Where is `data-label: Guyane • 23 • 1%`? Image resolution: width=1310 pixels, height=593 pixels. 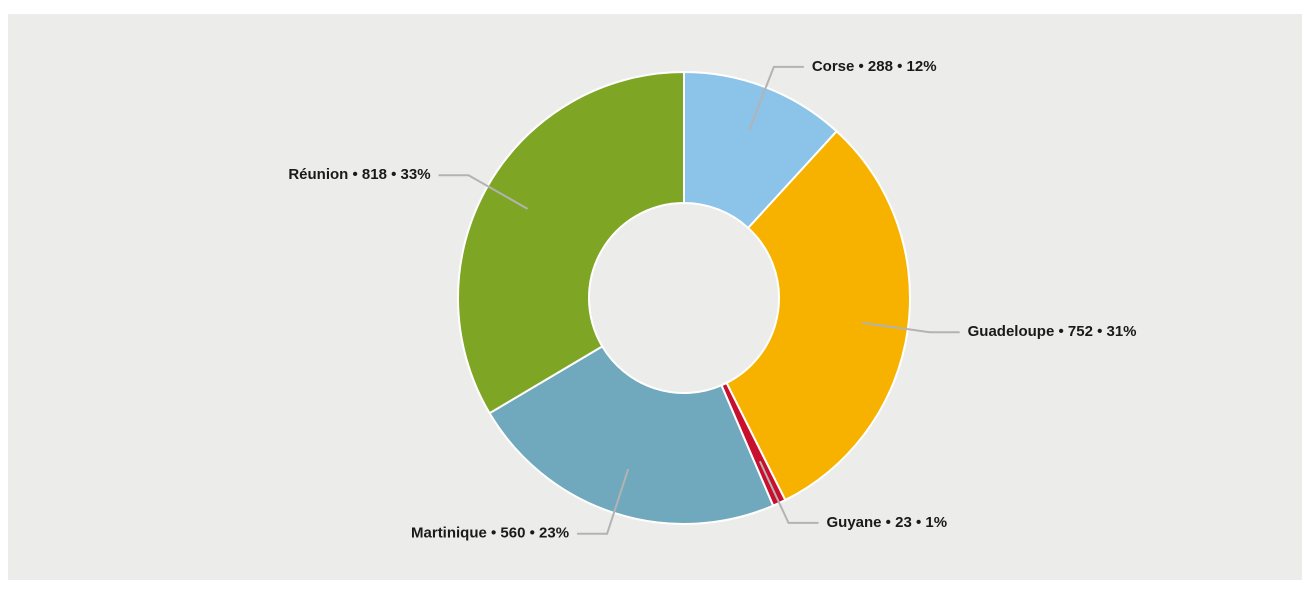
data-label: Guyane • 23 • 1% is located at coordinates (887, 522).